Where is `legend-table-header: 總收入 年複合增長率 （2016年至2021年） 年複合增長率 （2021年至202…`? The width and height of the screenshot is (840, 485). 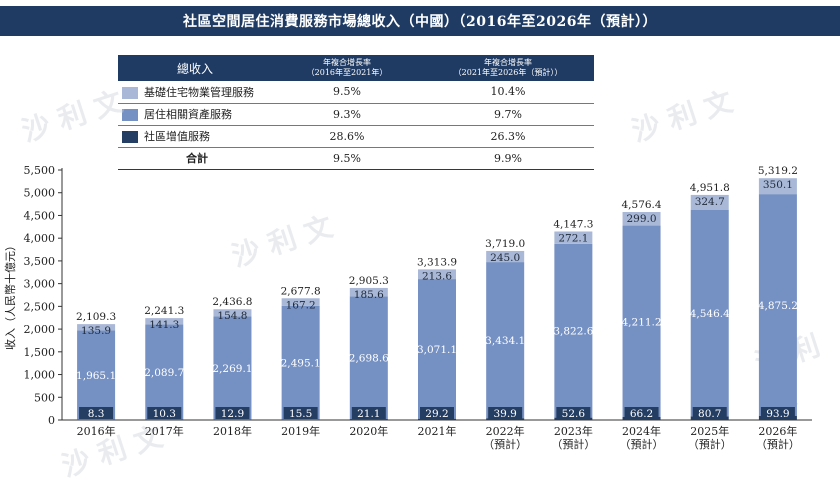 legend-table-header: 總收入 年複合增長率 （2016年至2021年） 年複合增長率 （2021年至202… is located at coordinates (356, 68).